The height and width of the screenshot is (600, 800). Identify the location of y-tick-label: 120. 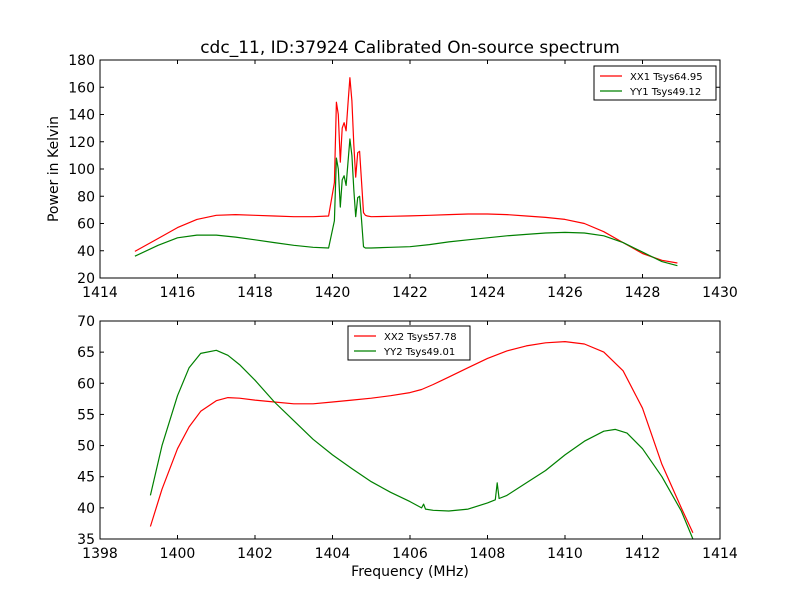
(81, 143).